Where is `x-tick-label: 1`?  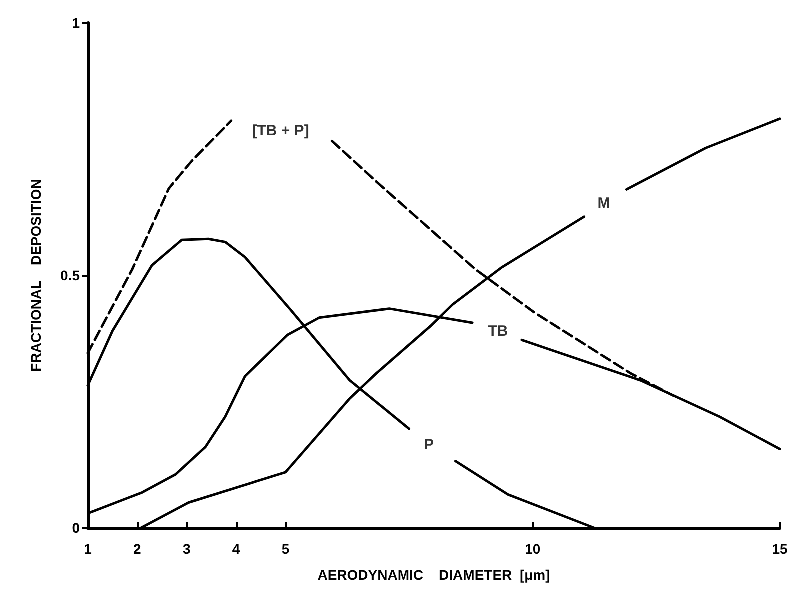 x-tick-label: 1 is located at coordinates (88, 549).